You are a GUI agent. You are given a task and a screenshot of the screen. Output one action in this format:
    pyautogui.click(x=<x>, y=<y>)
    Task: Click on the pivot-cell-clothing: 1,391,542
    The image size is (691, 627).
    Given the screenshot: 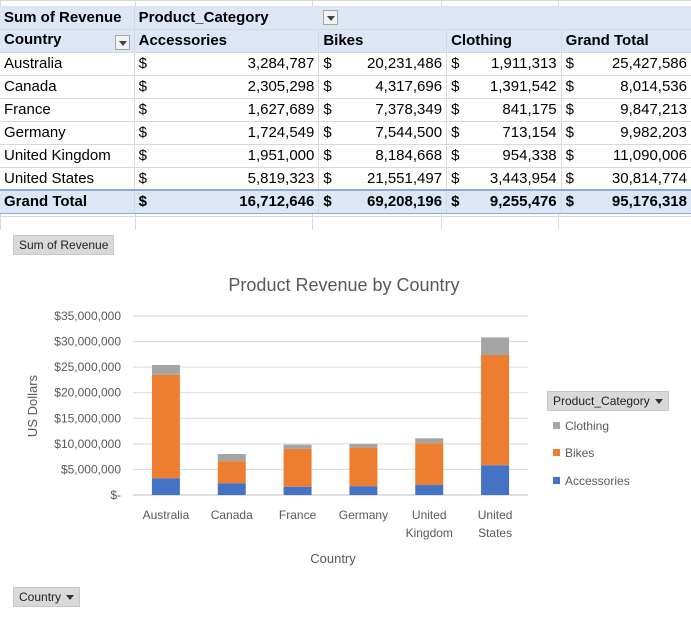 What is the action you would take?
    pyautogui.click(x=515, y=87)
    